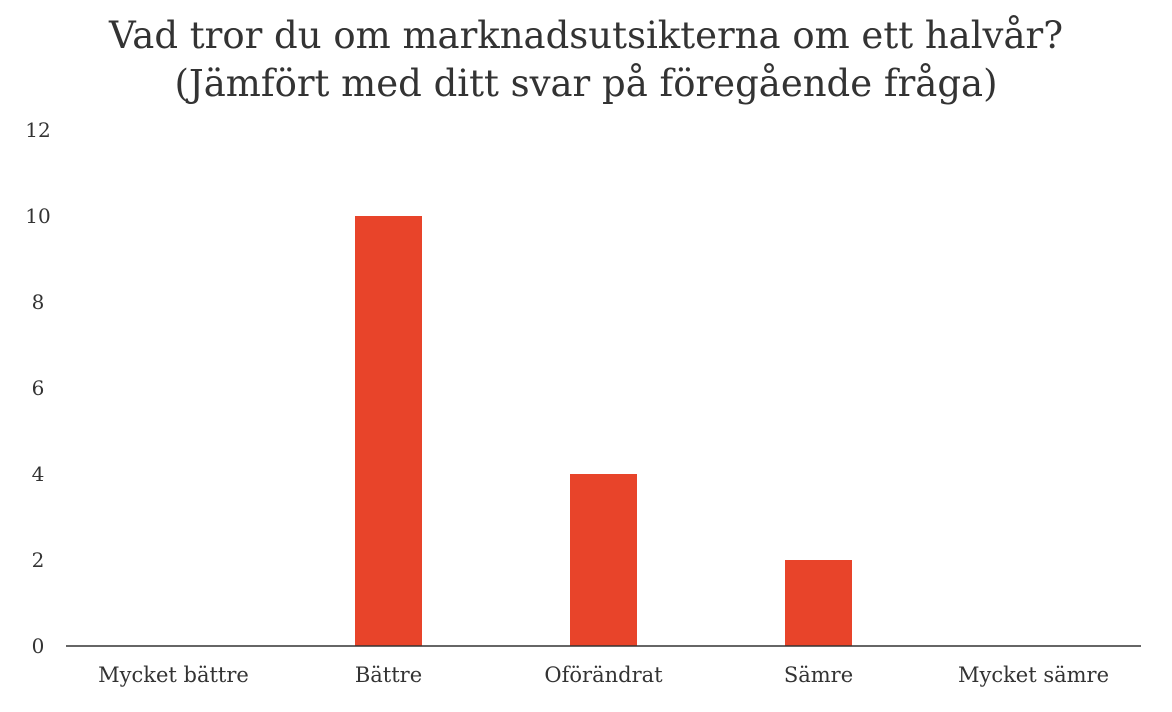 This screenshot has width=1172, height=712. I want to click on y-tick-label: 0, so click(38, 646).